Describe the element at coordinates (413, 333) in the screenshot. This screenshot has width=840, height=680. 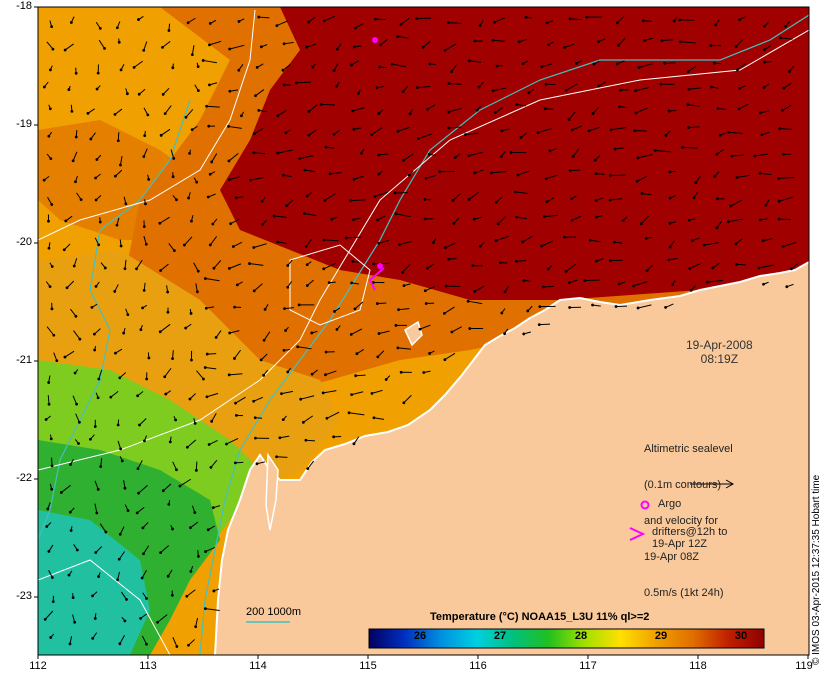
I see `island` at that location.